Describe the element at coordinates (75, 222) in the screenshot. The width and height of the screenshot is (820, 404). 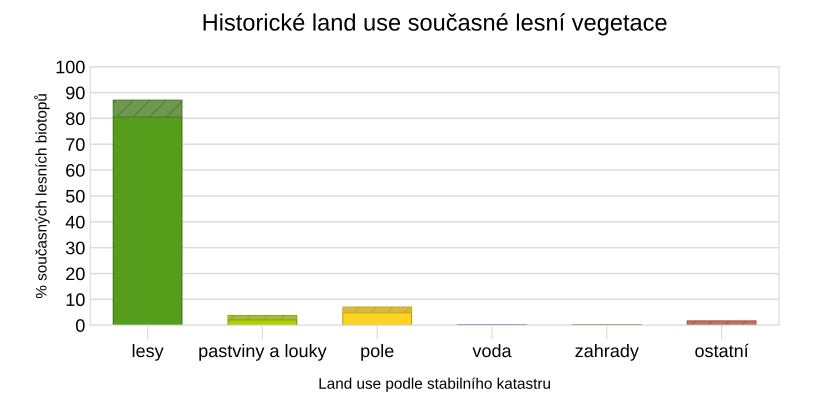
I see `y-tick-label: 40` at that location.